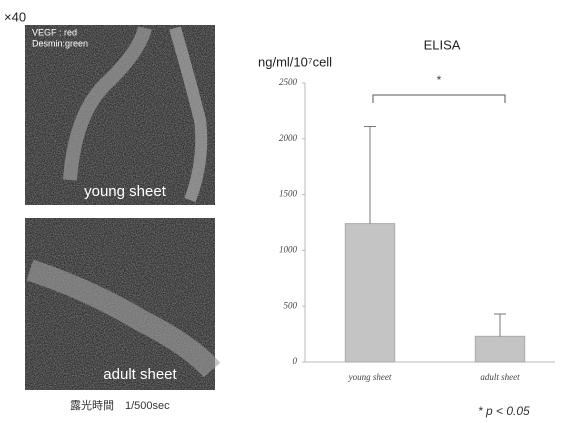 The height and width of the screenshot is (423, 567). I want to click on panel-label: adult sheet, so click(140, 374).